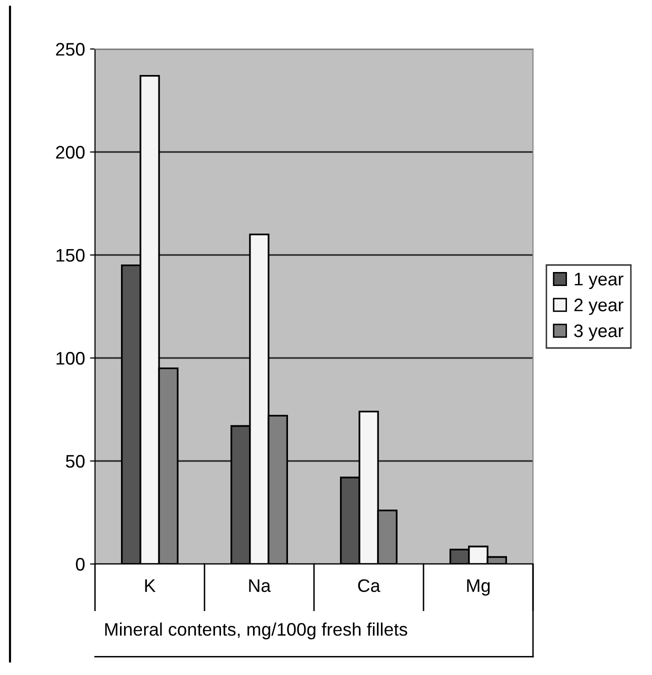 The height and width of the screenshot is (675, 652). Describe the element at coordinates (70, 255) in the screenshot. I see `y-tick-label: 150` at that location.